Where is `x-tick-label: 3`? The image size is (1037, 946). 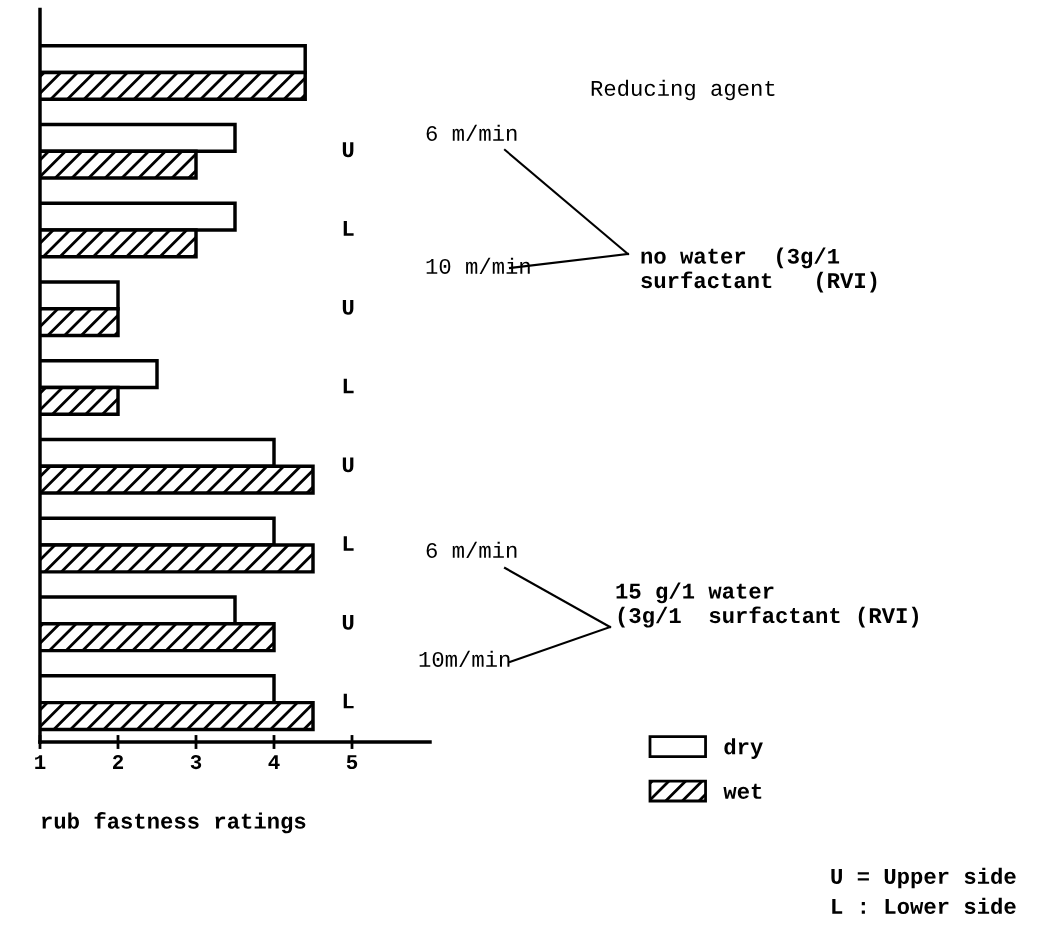 x-tick-label: 3 is located at coordinates (196, 762).